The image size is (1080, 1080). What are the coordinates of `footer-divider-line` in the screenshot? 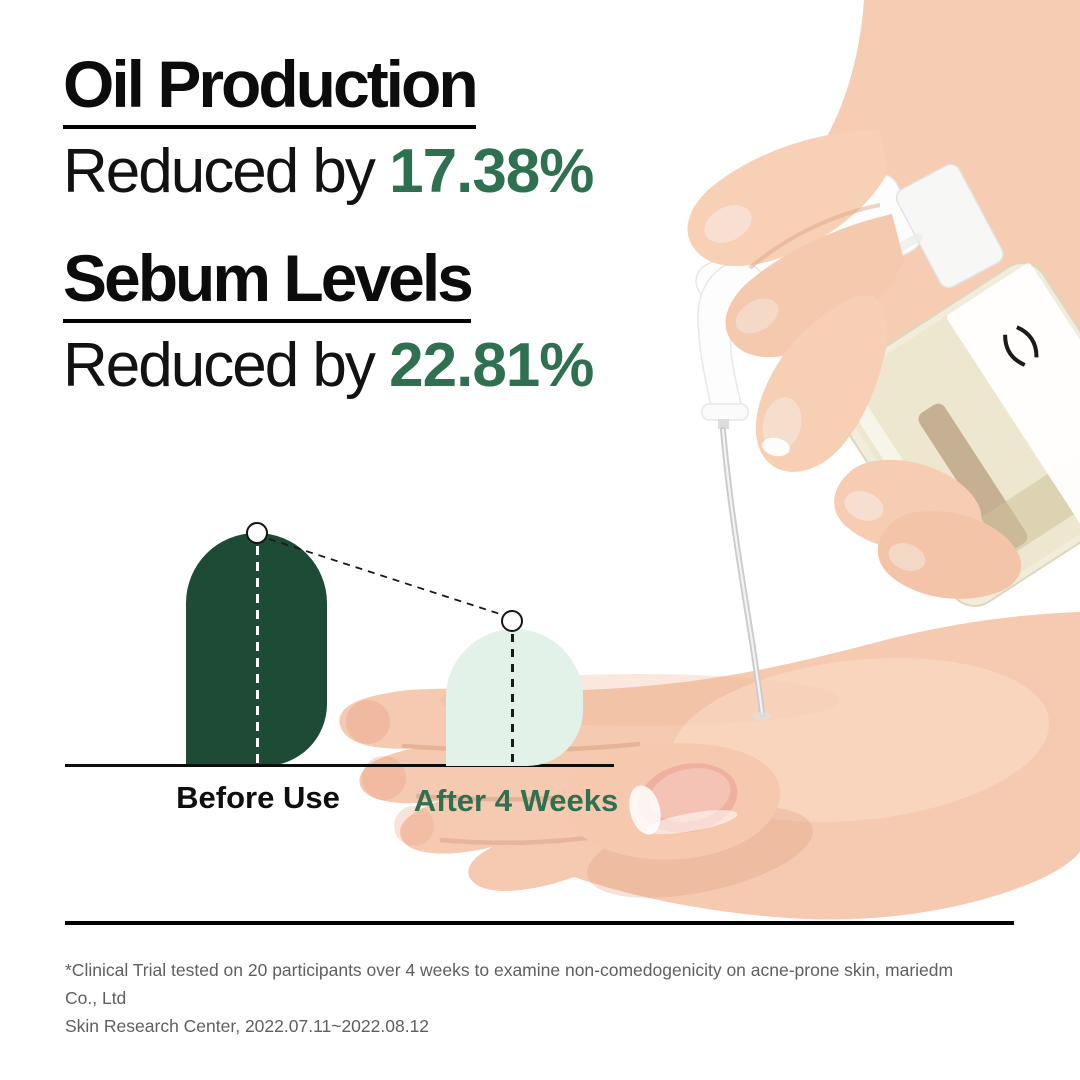 It's located at (539, 923).